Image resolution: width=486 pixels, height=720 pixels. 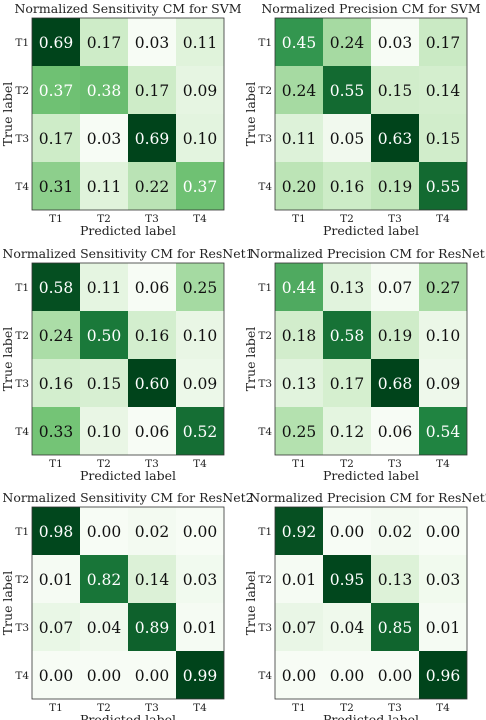 What do you see at coordinates (56, 432) in the screenshot?
I see `cell-value-label: 0.33` at bounding box center [56, 432].